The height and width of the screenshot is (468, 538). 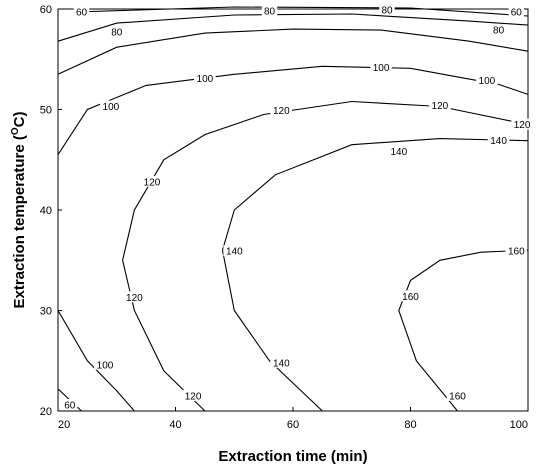 I want to click on contour-label-9: 100, so click(x=381, y=68).